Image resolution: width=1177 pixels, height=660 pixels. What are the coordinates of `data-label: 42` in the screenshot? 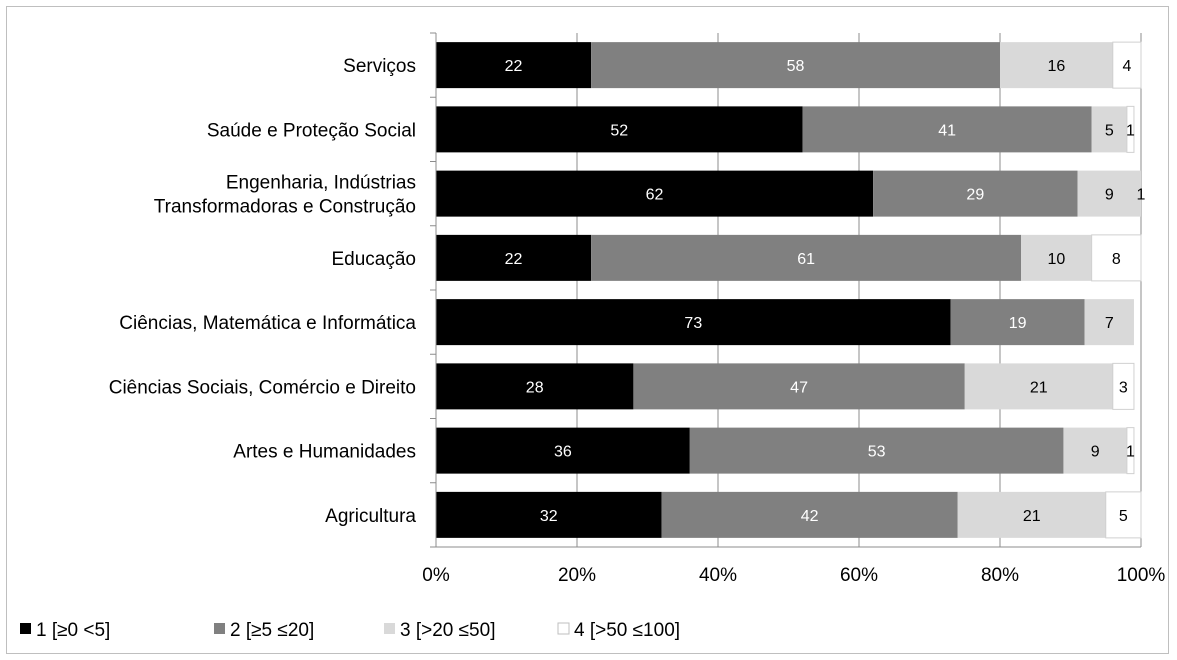 It's located at (810, 516).